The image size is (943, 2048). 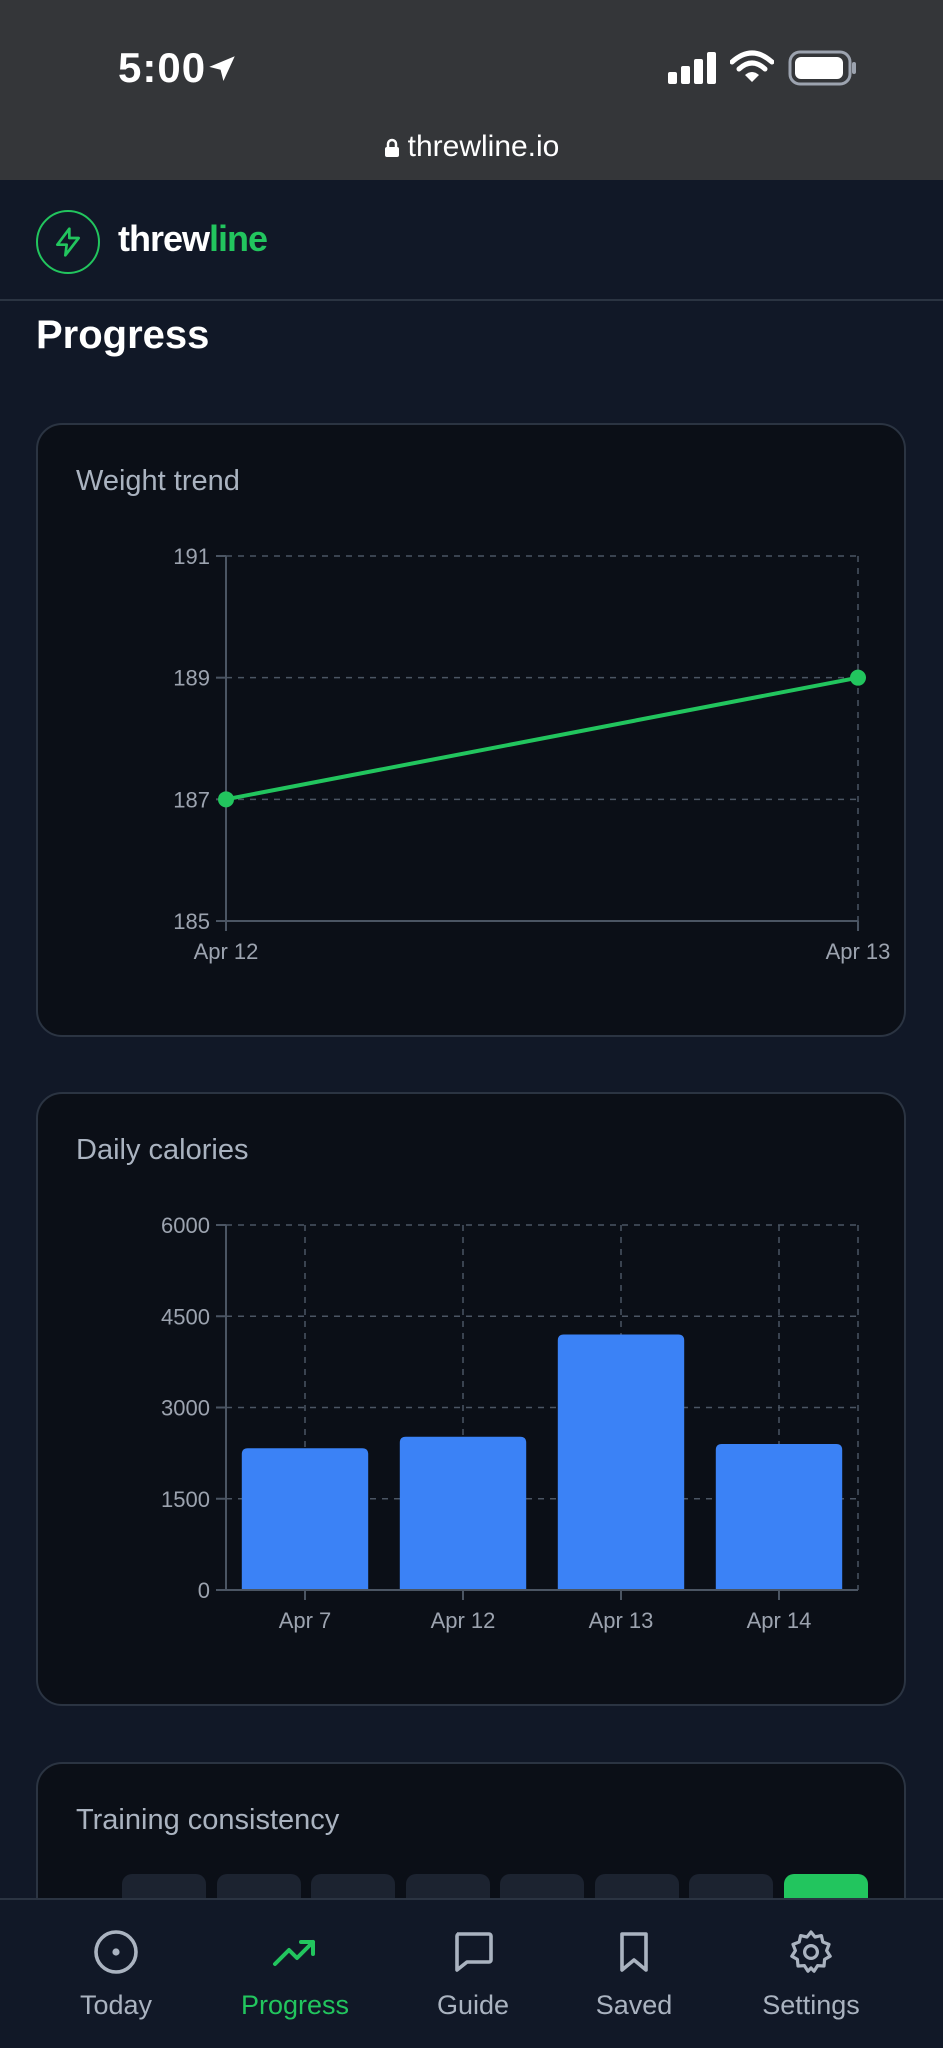 What do you see at coordinates (116, 1952) in the screenshot?
I see `clock-icon` at bounding box center [116, 1952].